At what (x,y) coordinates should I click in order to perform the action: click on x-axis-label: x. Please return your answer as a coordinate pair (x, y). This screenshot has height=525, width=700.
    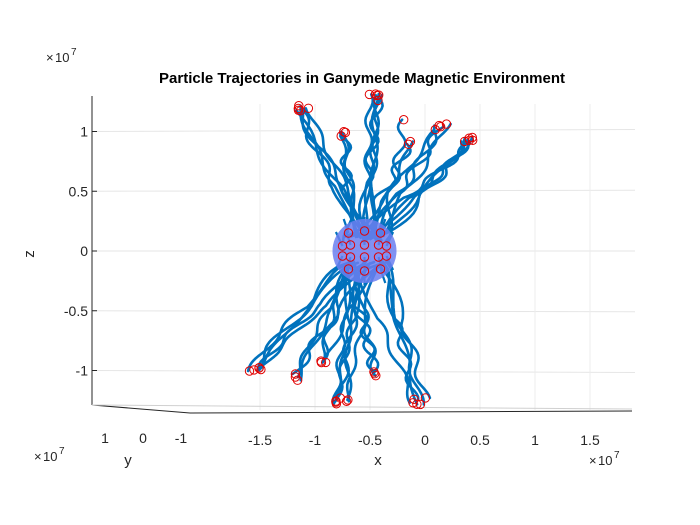
    Looking at the image, I should click on (378, 460).